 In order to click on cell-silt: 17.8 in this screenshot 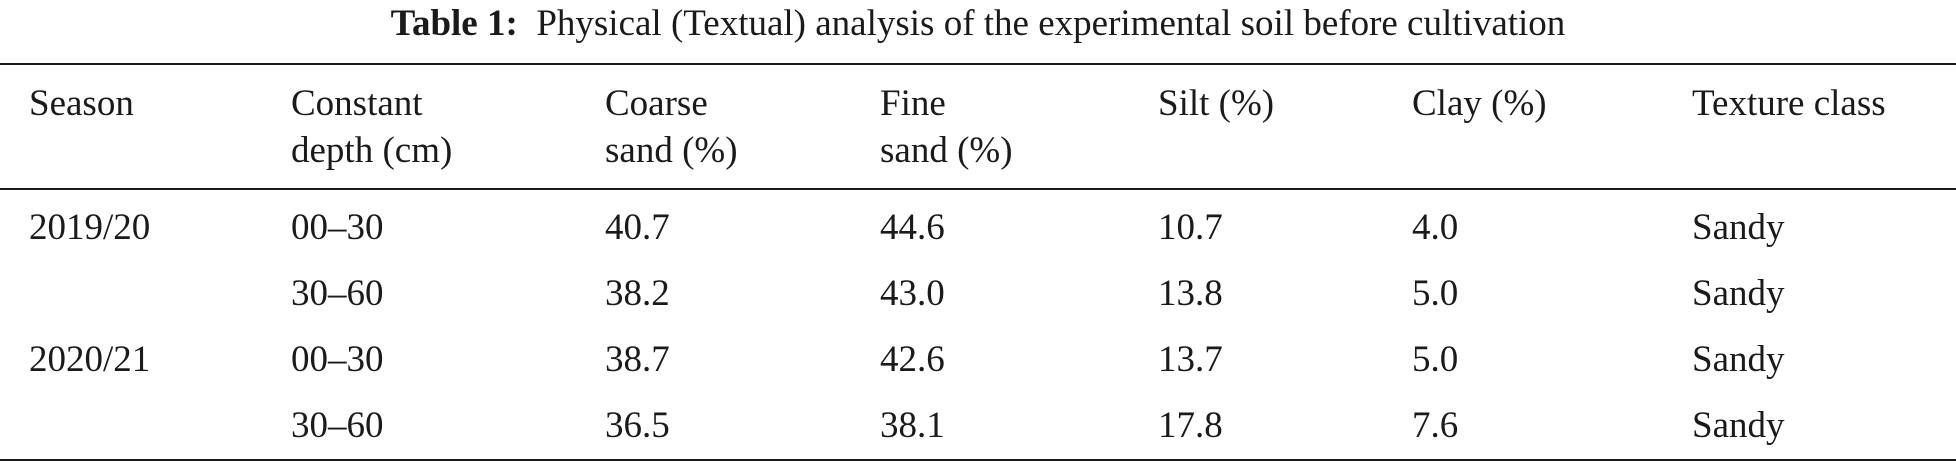, I will do `click(1190, 425)`.